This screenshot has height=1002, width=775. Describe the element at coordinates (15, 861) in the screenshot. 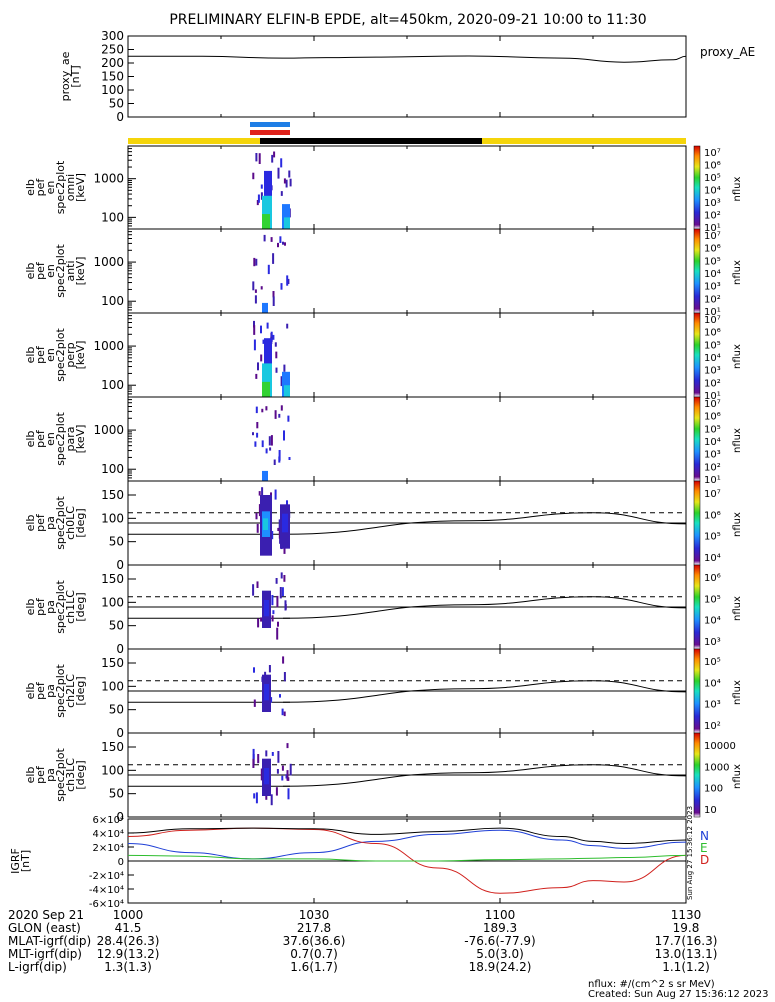

I see `igrf-ylabel-line: IGRF` at that location.